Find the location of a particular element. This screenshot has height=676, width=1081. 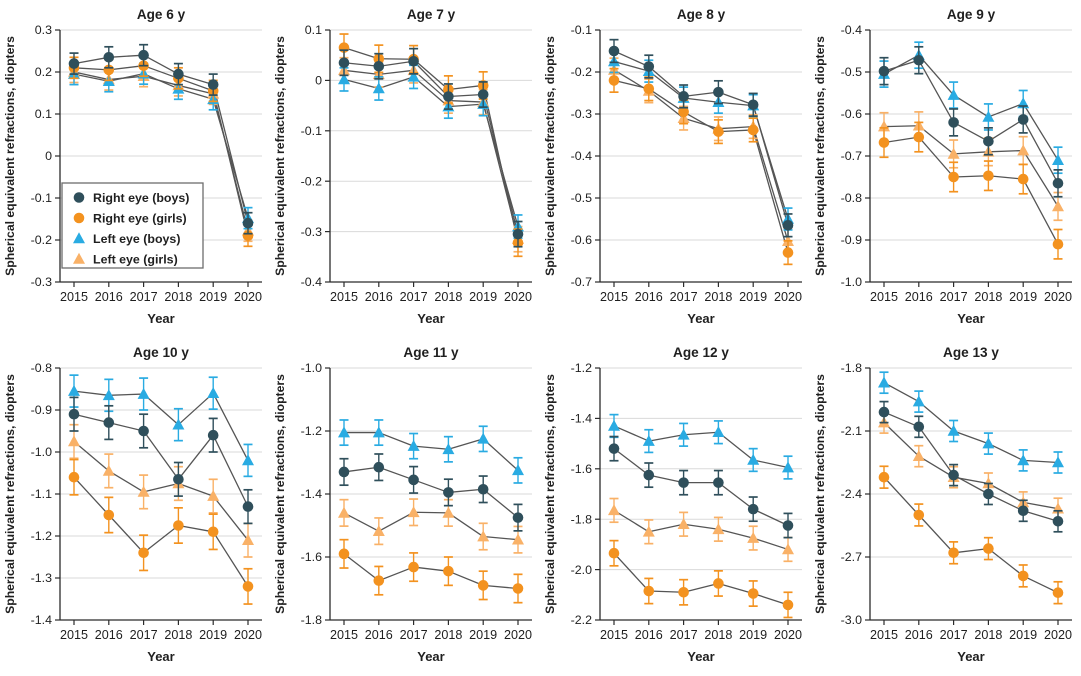

y-tick-label: -1.3 is located at coordinates (41, 578).